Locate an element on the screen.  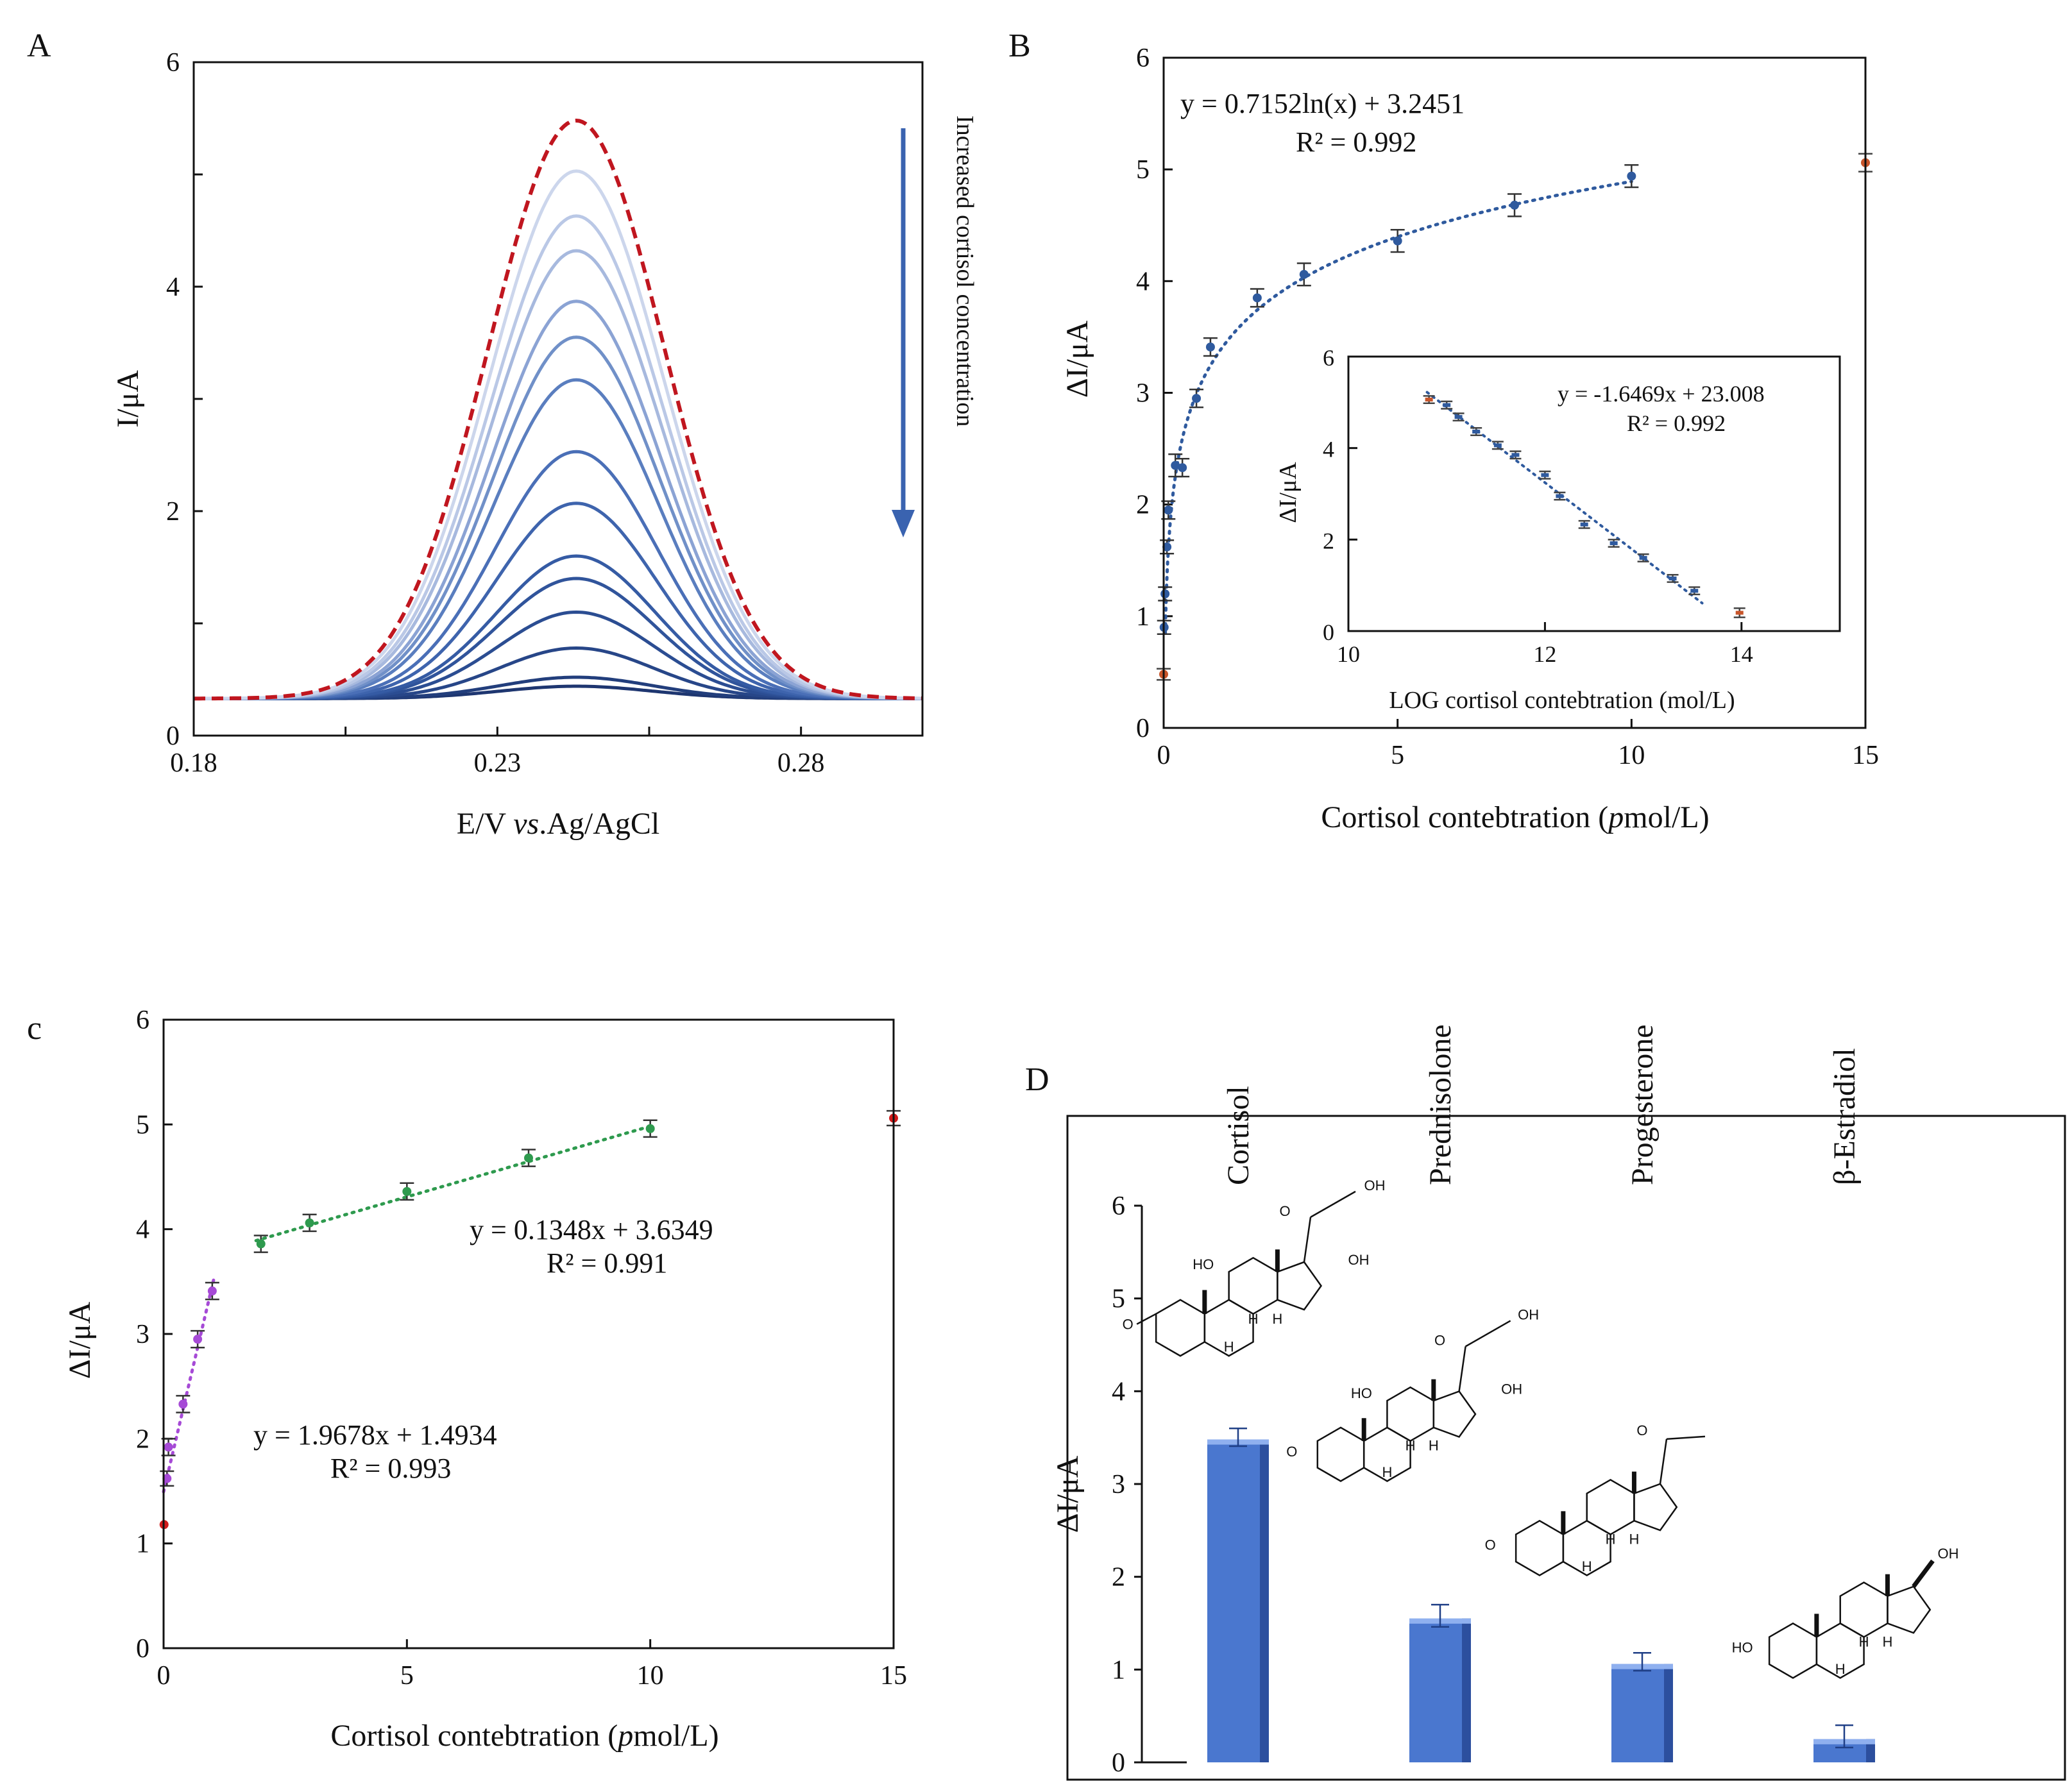
estradiol-ring-a is located at coordinates (1793, 1650).